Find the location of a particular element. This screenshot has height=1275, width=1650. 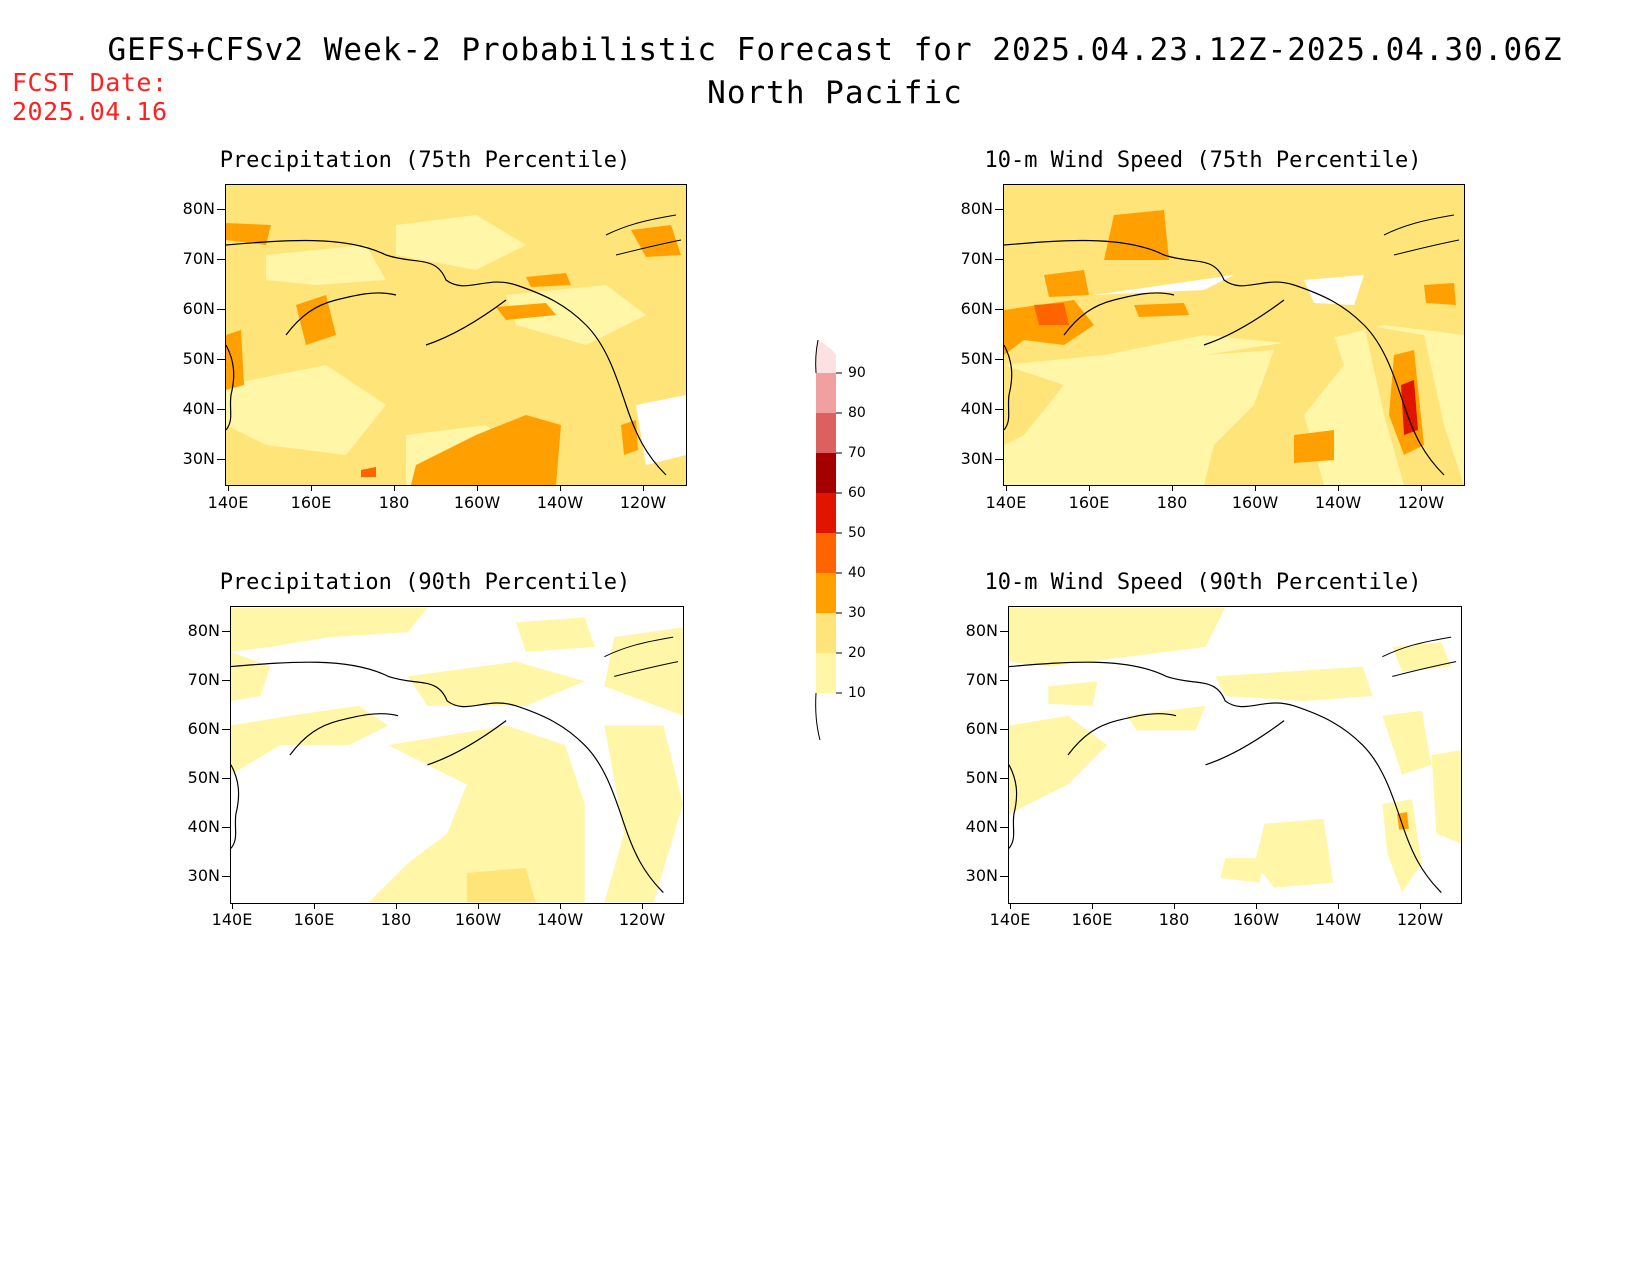

fcst-date-value: 2025.04.16 is located at coordinates (90, 111).